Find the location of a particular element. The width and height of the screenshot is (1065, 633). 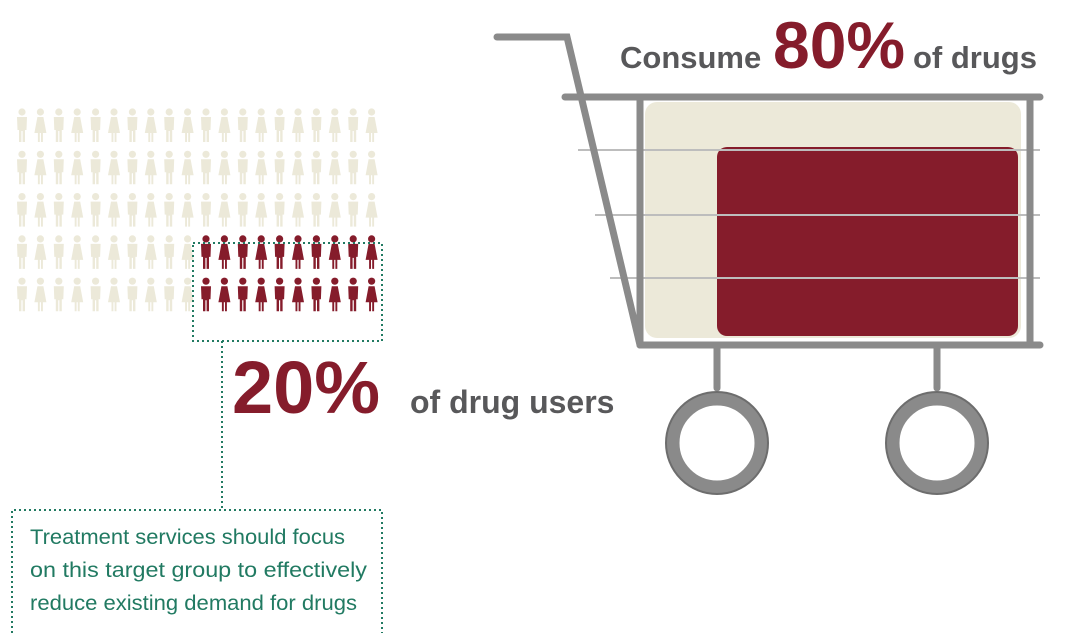

headline-share: 80% is located at coordinates (839, 45).